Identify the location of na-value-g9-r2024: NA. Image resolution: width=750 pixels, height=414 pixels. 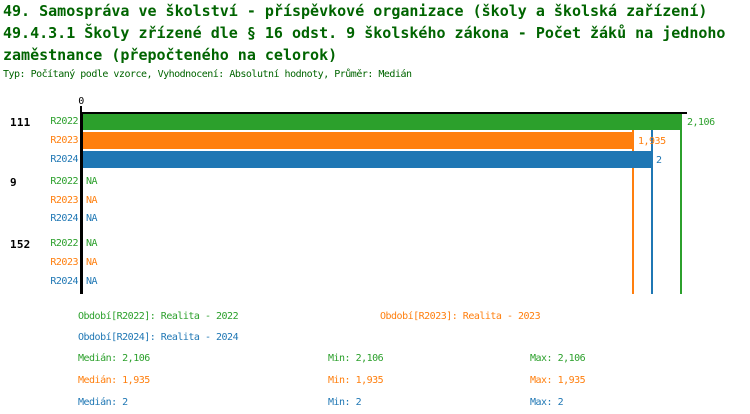
(92, 218).